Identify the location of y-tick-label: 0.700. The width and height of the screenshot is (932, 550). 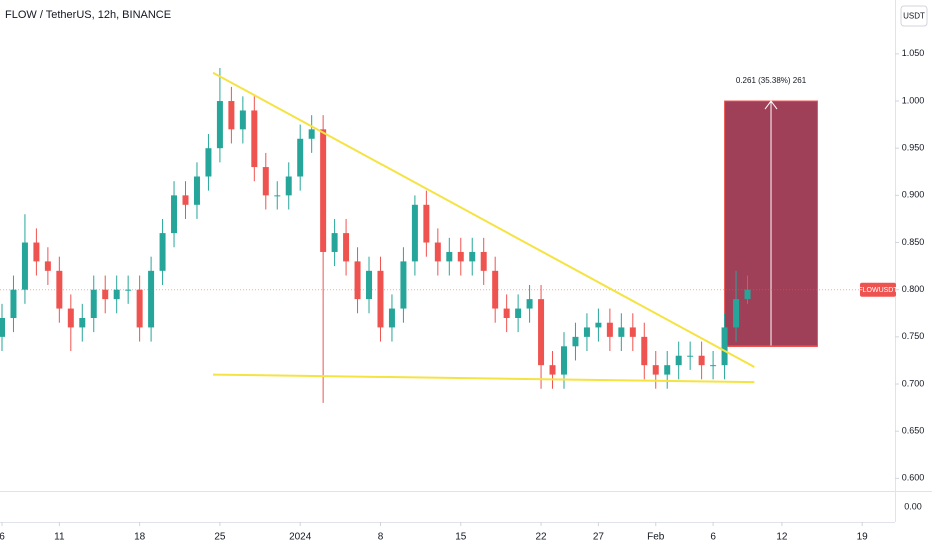
(913, 383).